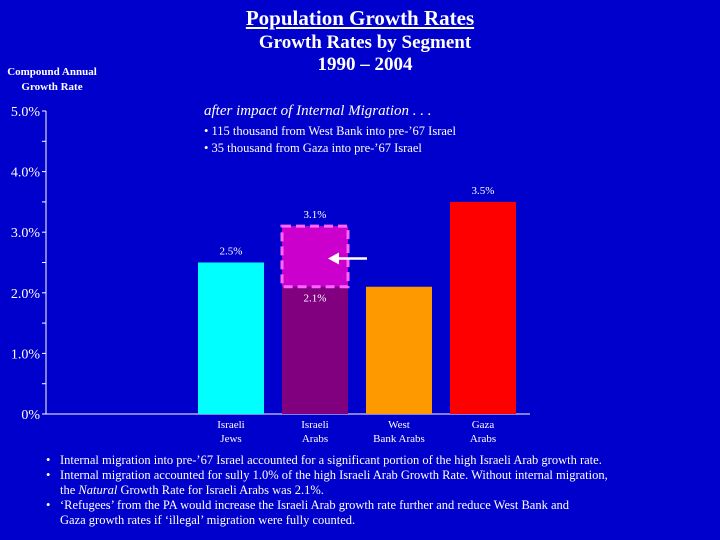  I want to click on category-label: West, so click(399, 425).